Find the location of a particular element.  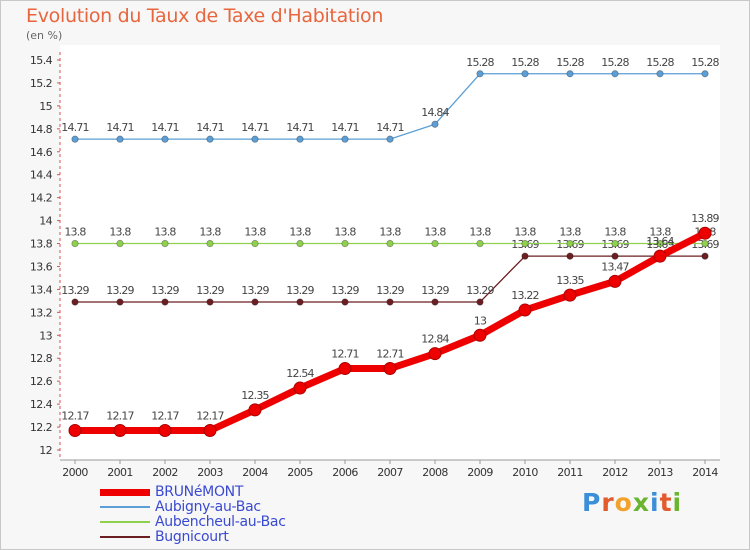

y-tick-label: 14.2 is located at coordinates (41, 198).